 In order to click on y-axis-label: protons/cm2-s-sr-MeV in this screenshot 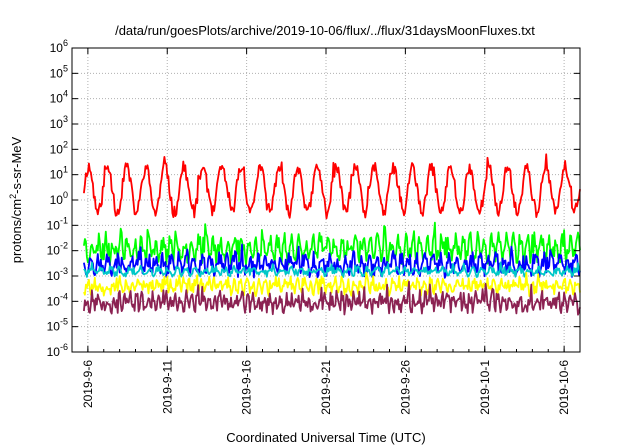, I will do `click(16, 199)`.